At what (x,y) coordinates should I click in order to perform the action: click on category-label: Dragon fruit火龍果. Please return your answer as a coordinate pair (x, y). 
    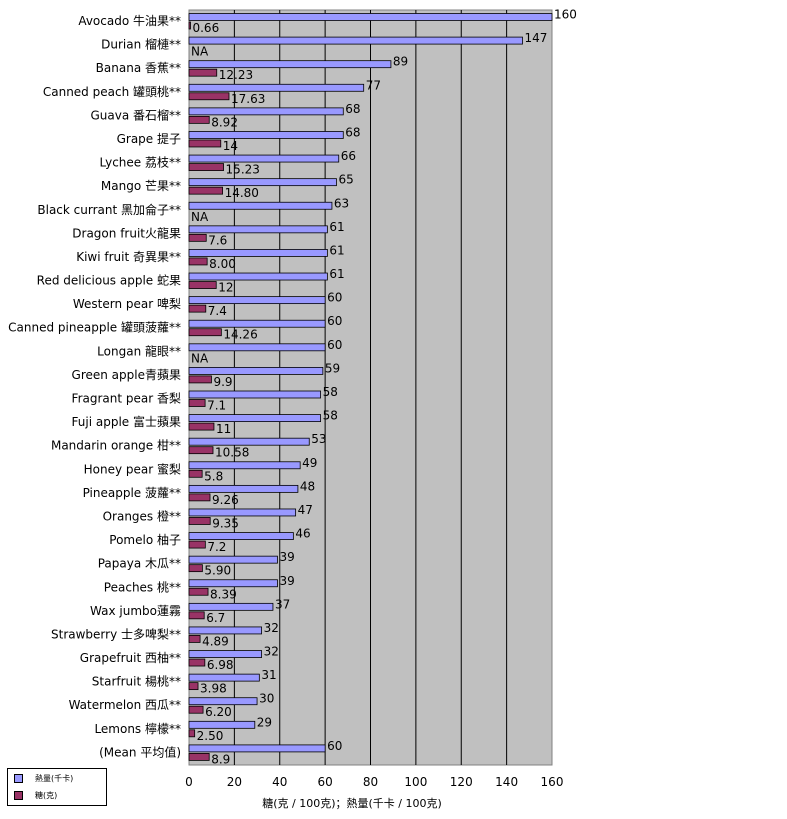
    Looking at the image, I should click on (126, 232).